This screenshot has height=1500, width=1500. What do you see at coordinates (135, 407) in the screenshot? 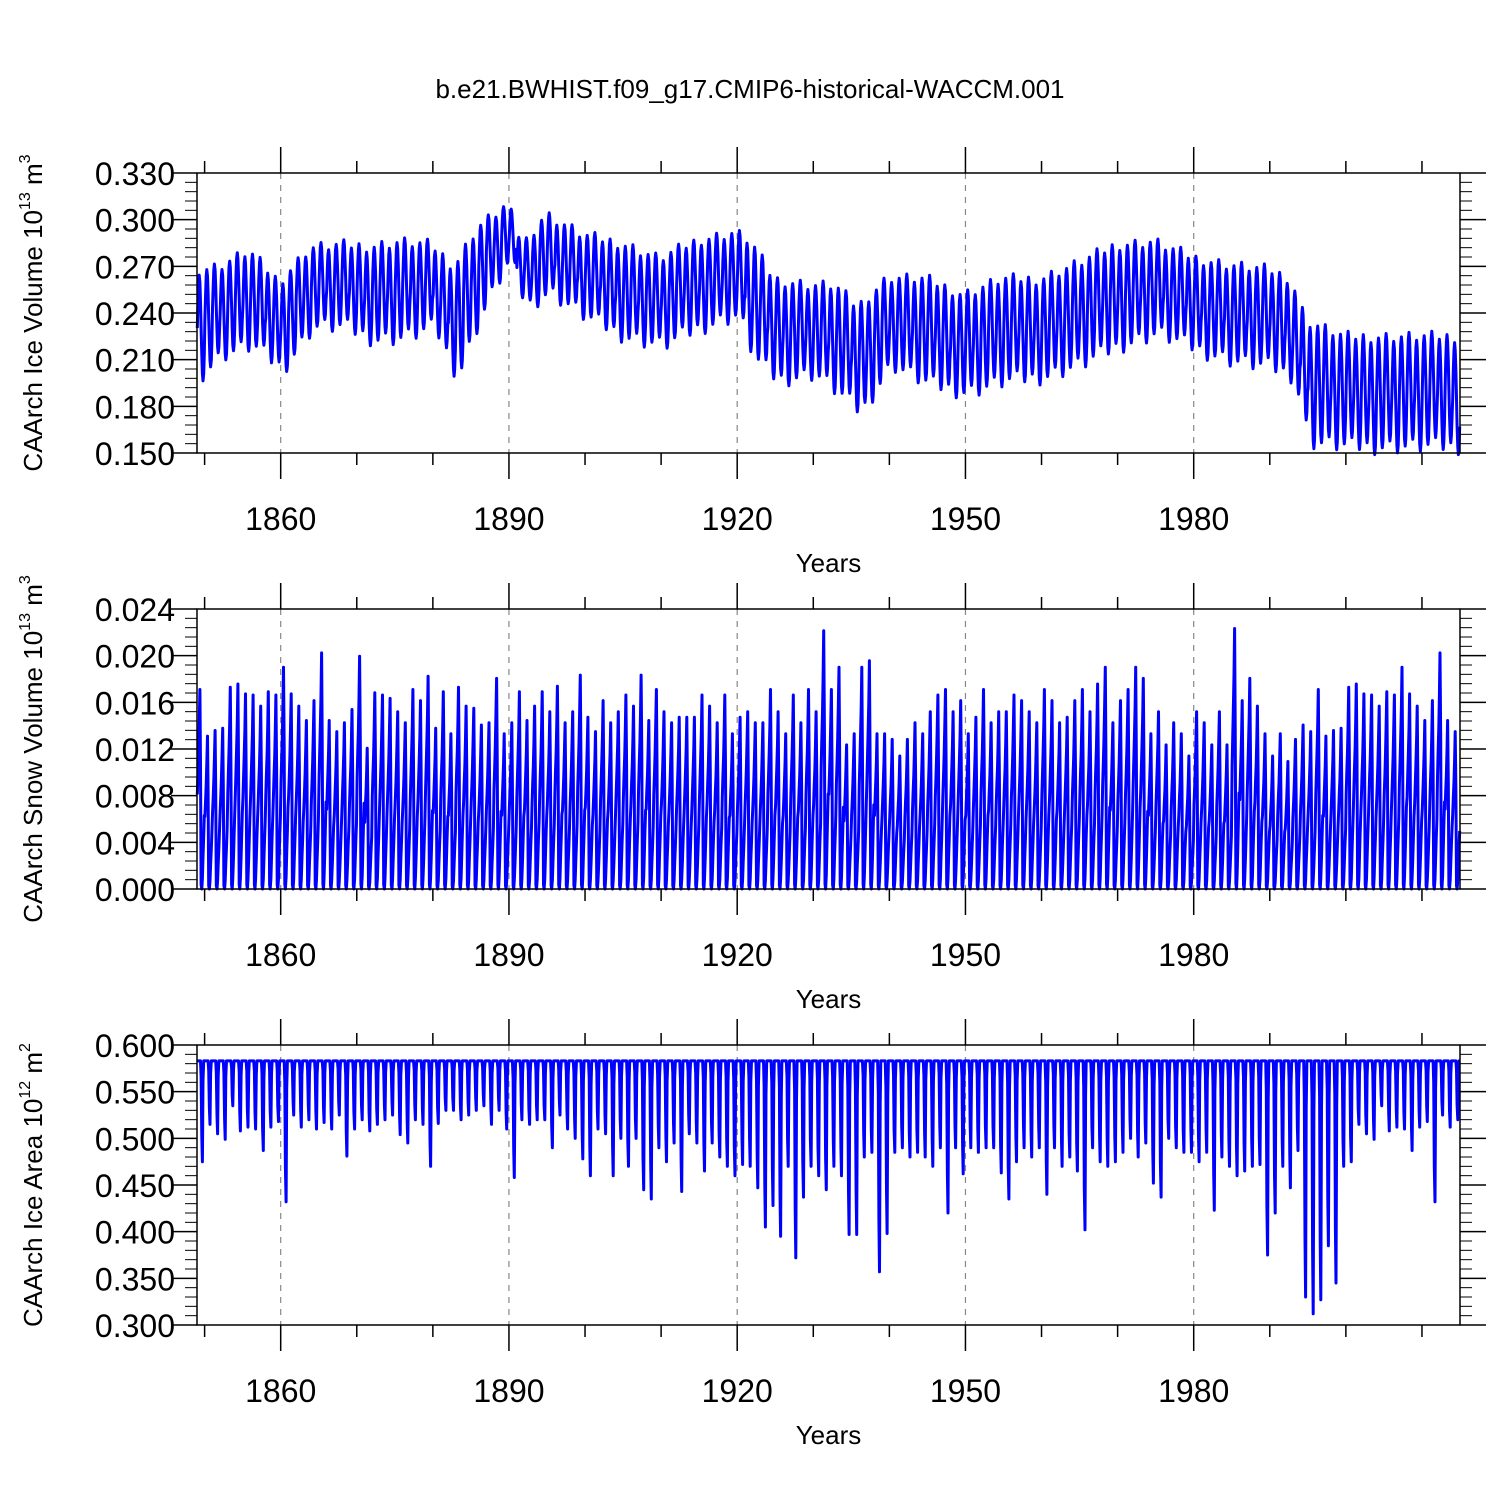
I see `y-tick-label: 0.180` at bounding box center [135, 407].